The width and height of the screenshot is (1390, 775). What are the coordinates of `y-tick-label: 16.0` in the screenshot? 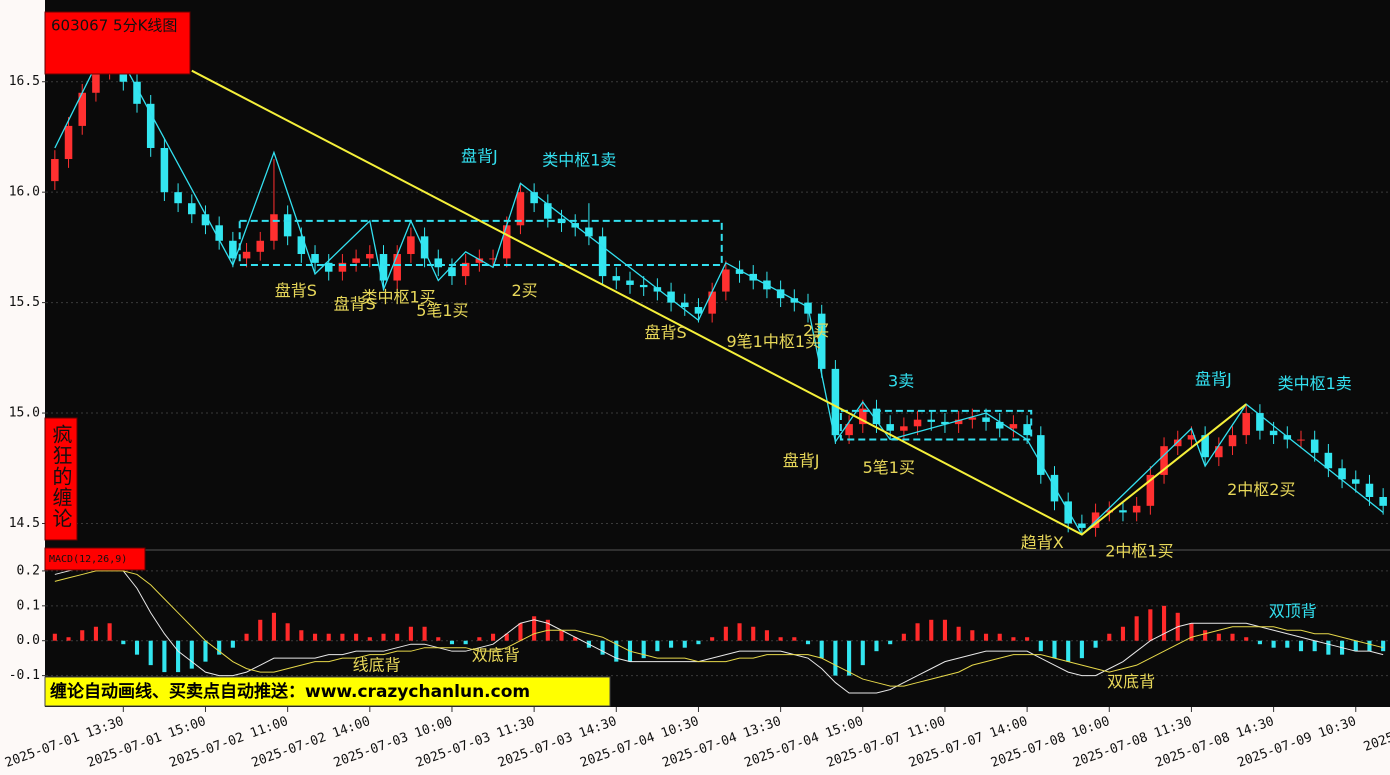 It's located at (24, 192).